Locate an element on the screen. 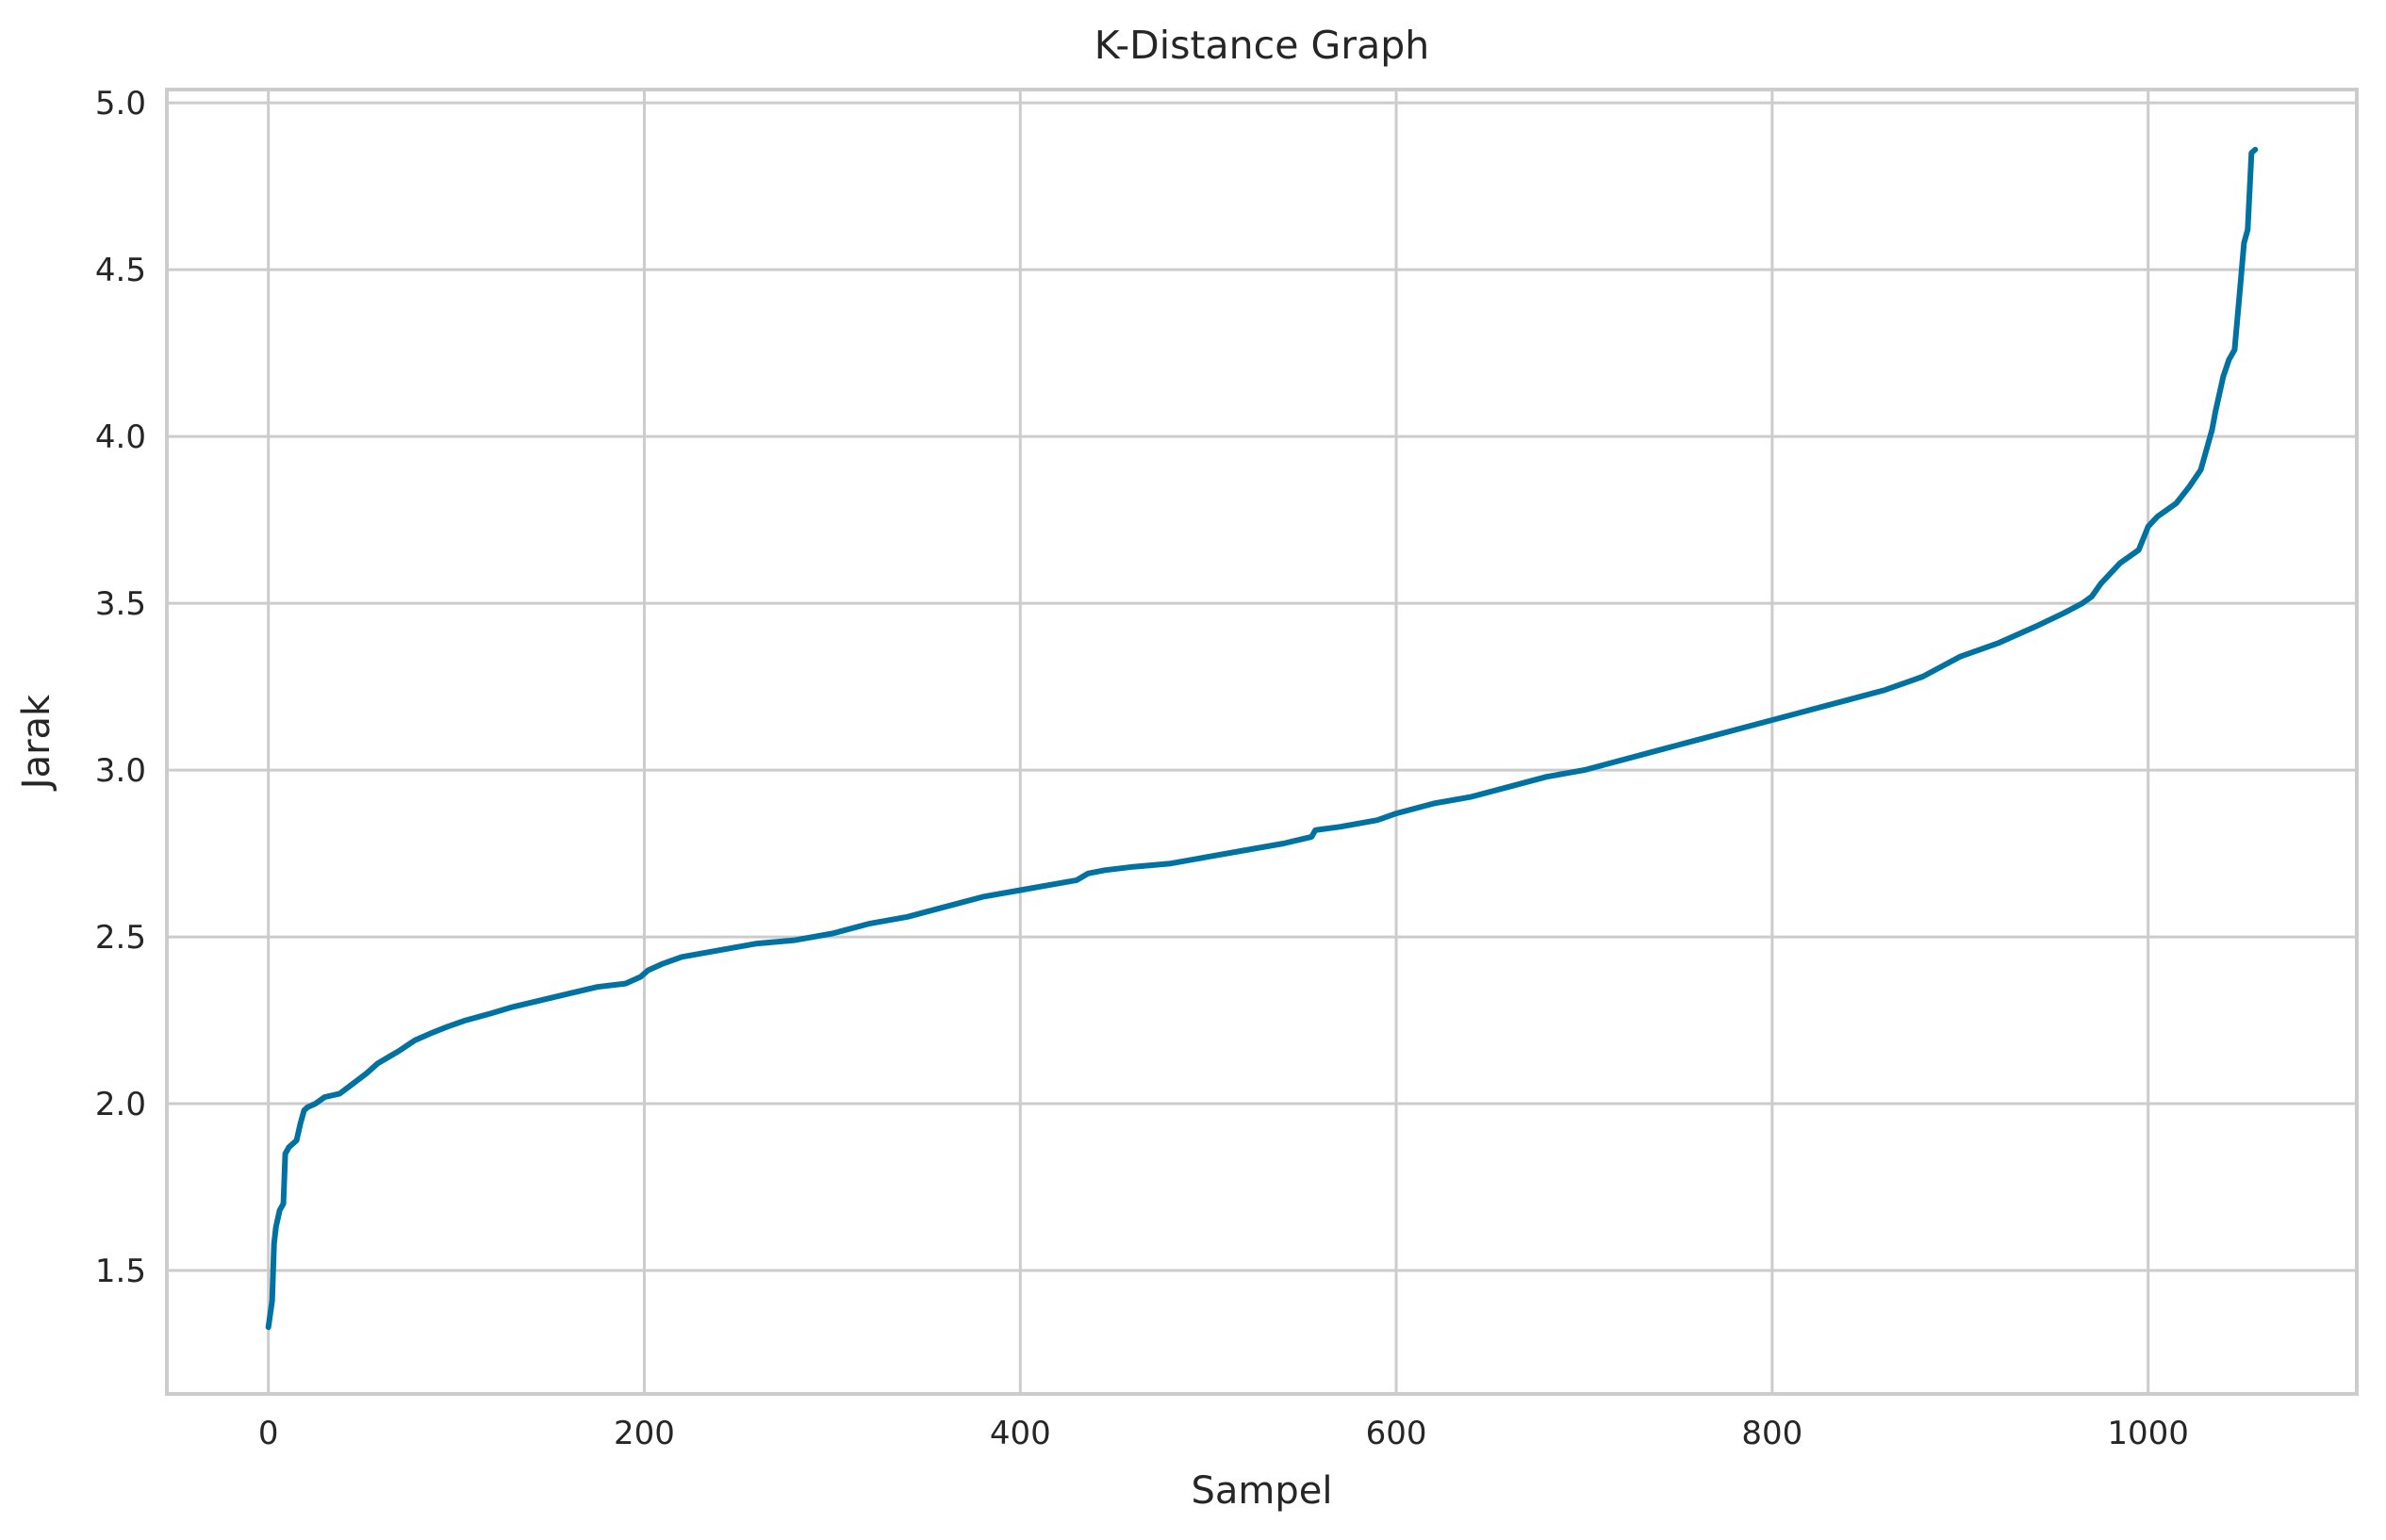 This screenshot has width=2386, height=1540. x-axis-label: Sampel is located at coordinates (1262, 1491).